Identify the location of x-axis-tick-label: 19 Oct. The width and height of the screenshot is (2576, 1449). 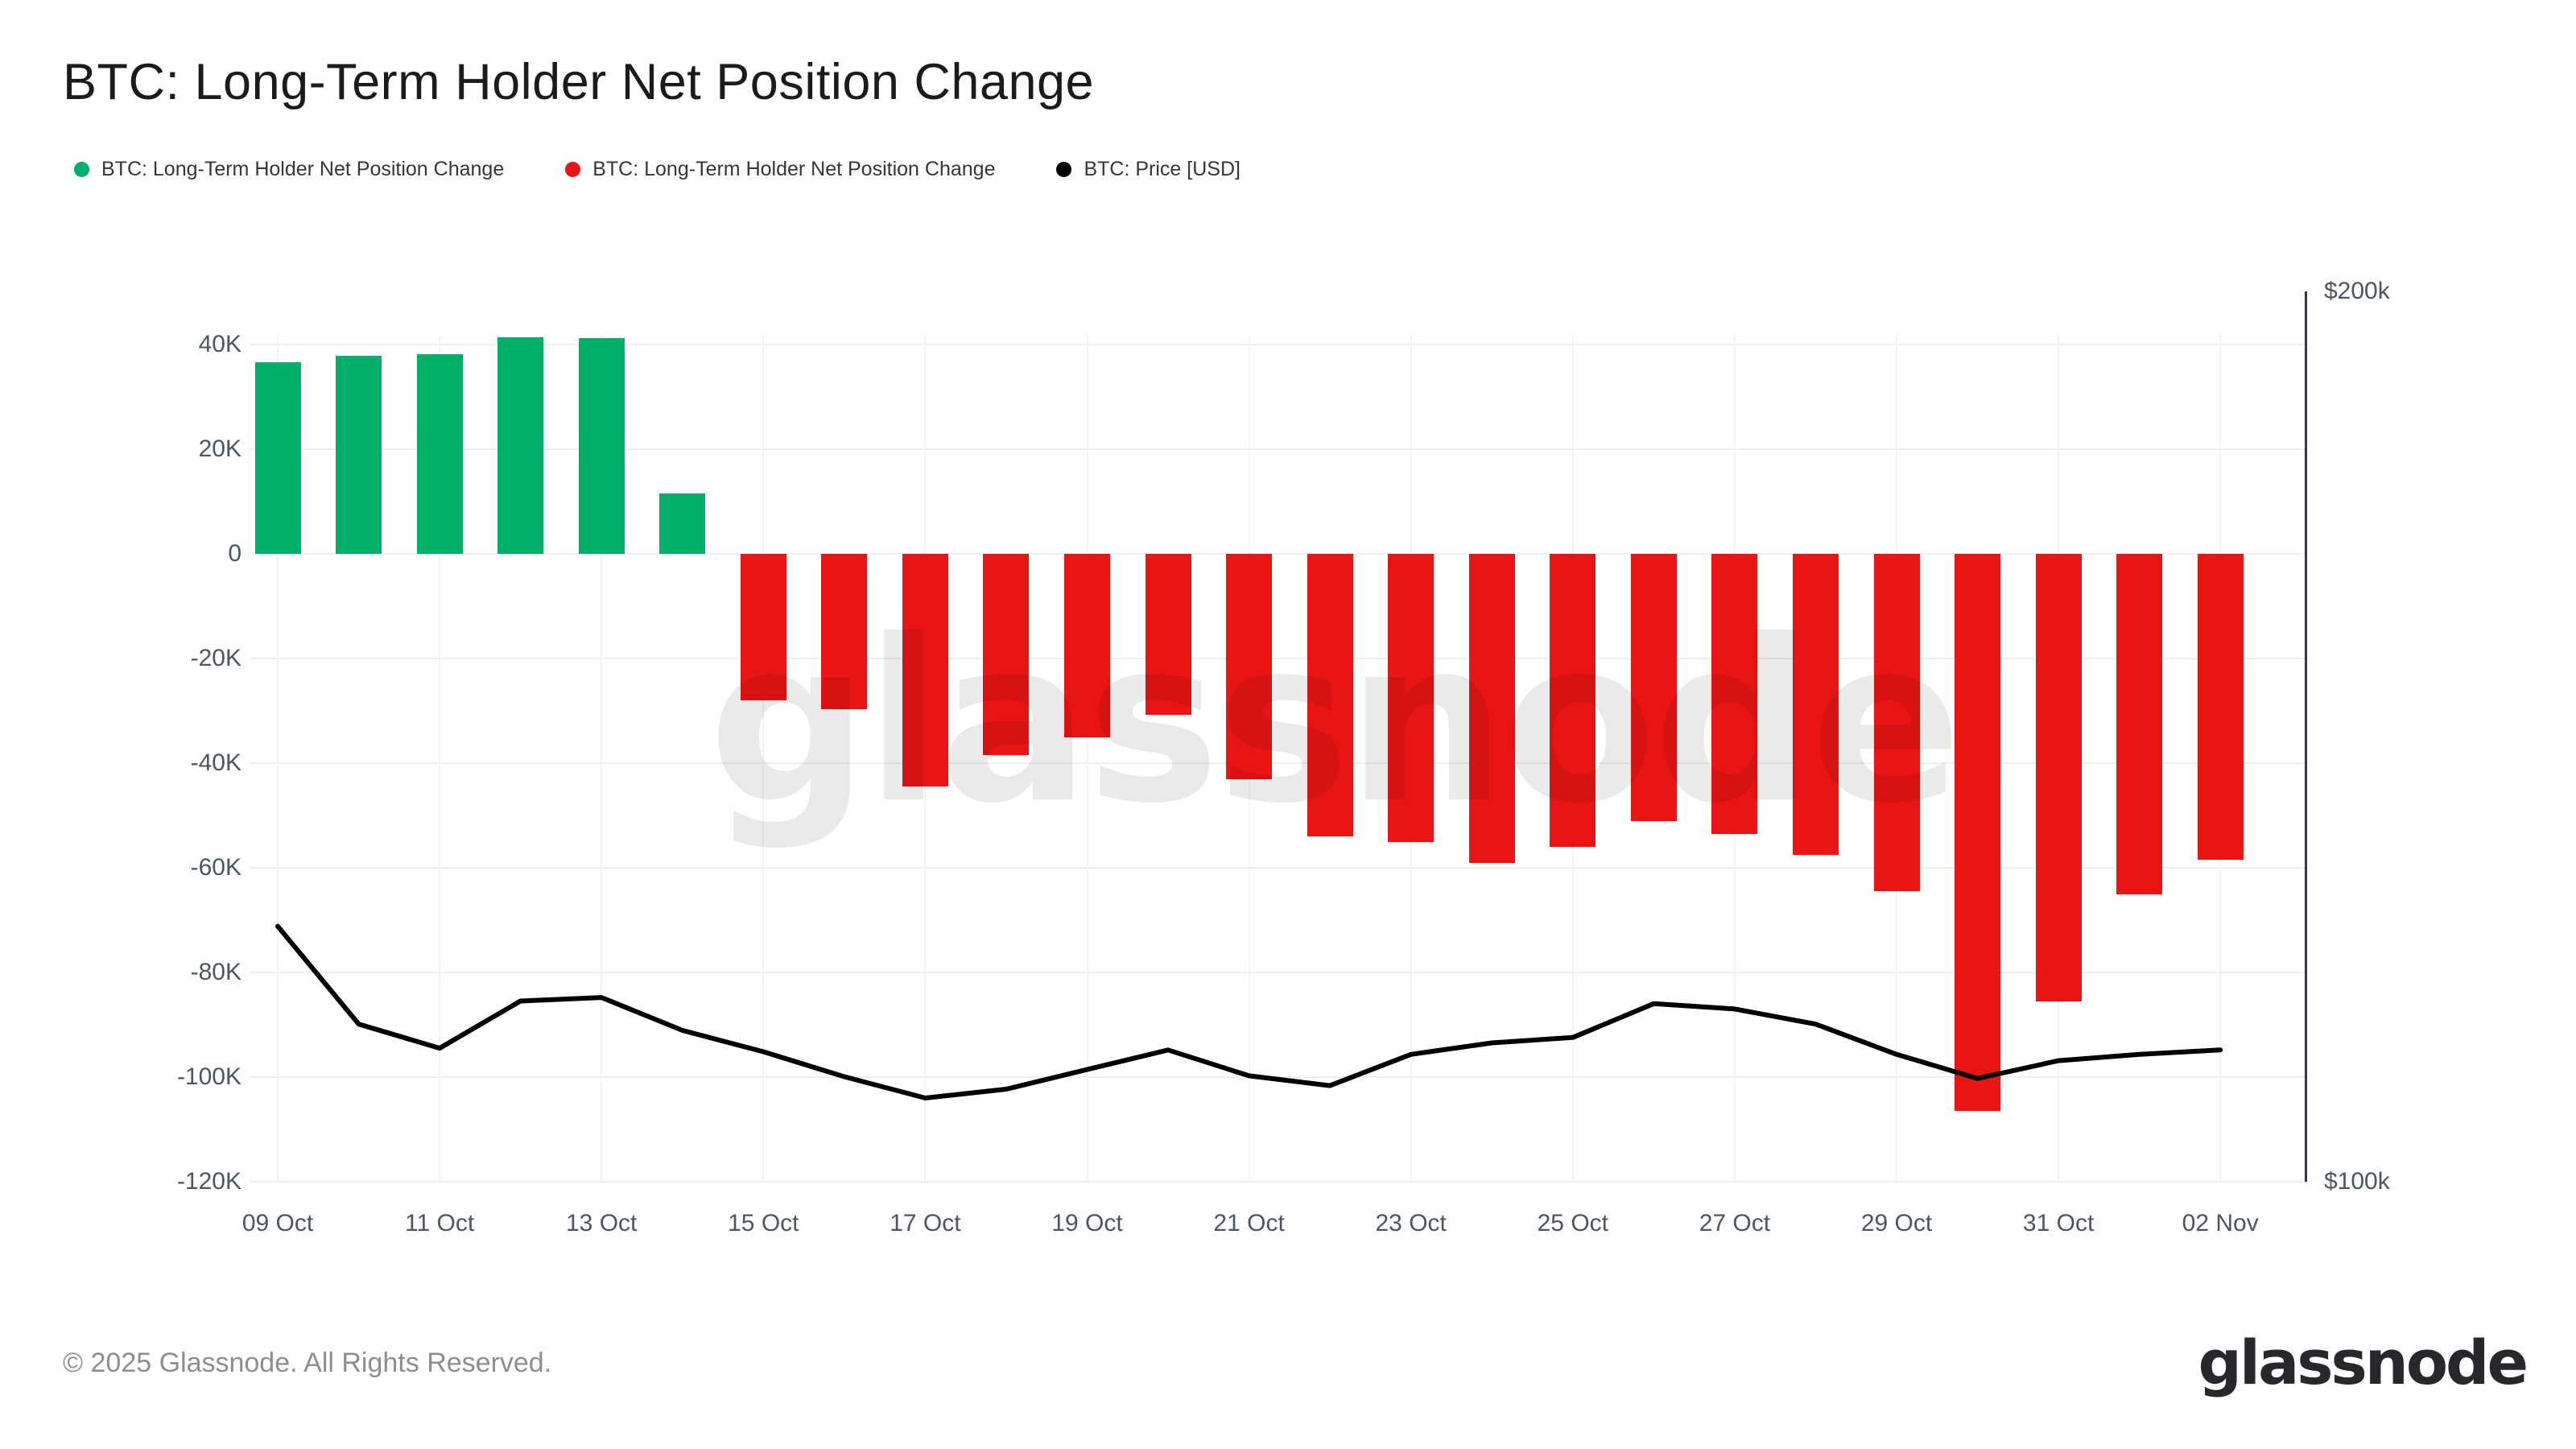
(1087, 1223).